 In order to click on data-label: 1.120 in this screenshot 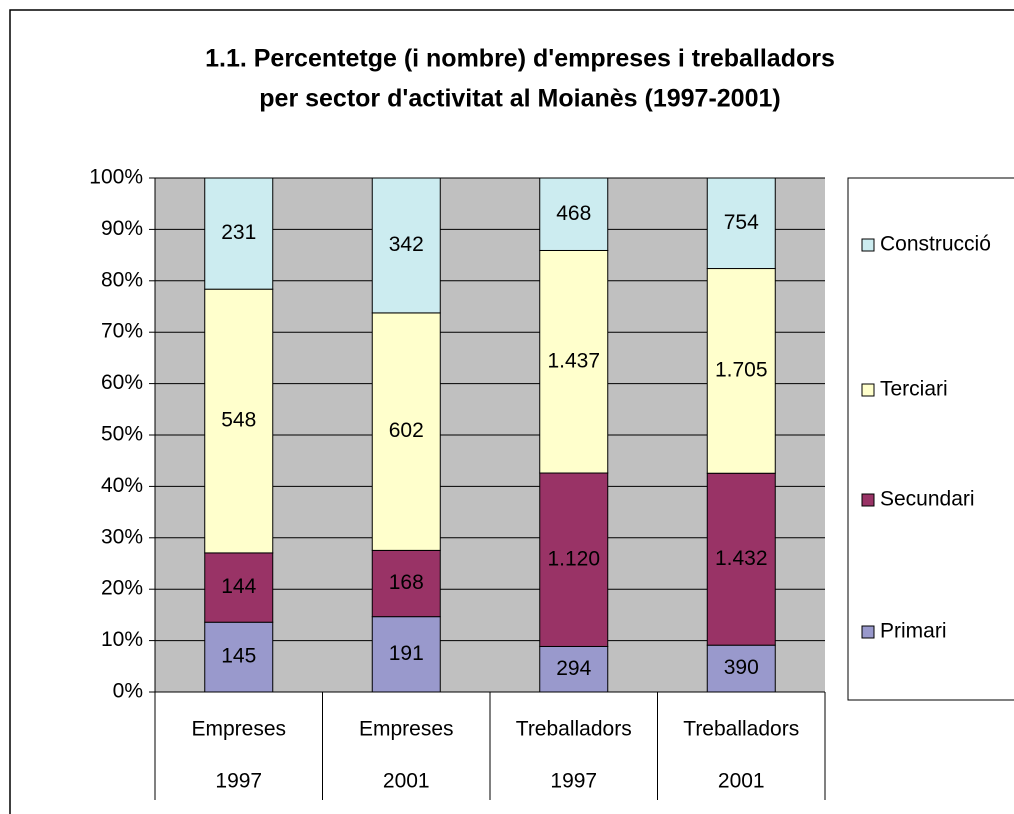, I will do `click(573, 558)`.